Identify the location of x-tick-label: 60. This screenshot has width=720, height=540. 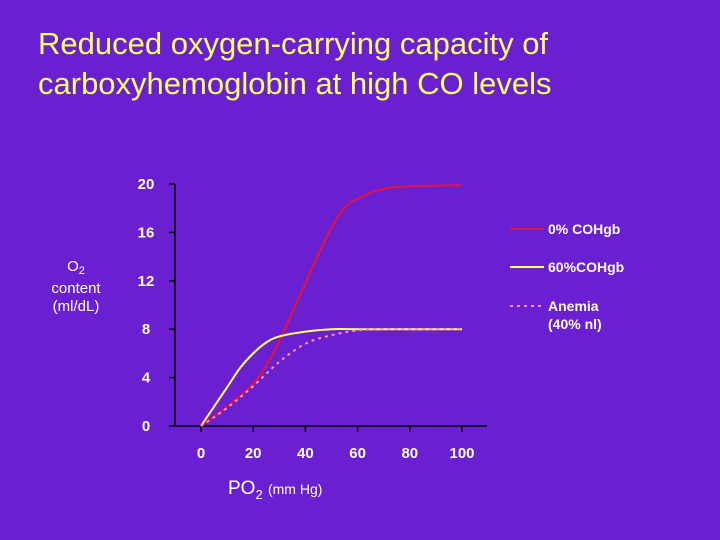
(357, 453).